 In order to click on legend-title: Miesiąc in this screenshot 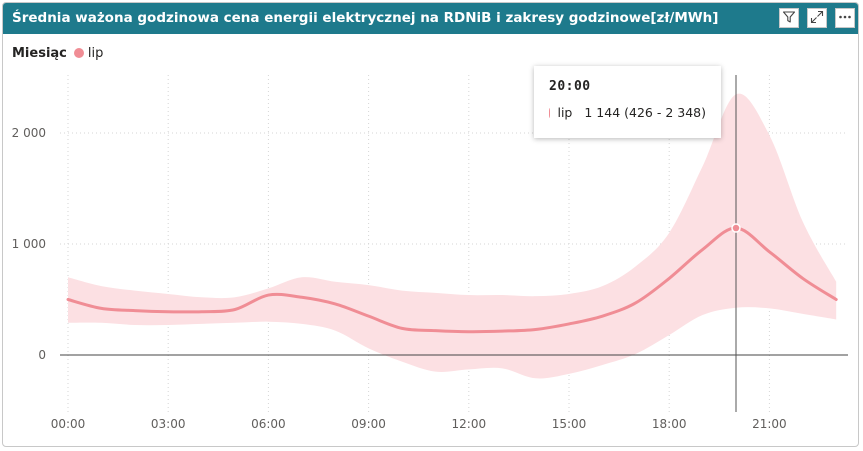, I will do `click(39, 53)`.